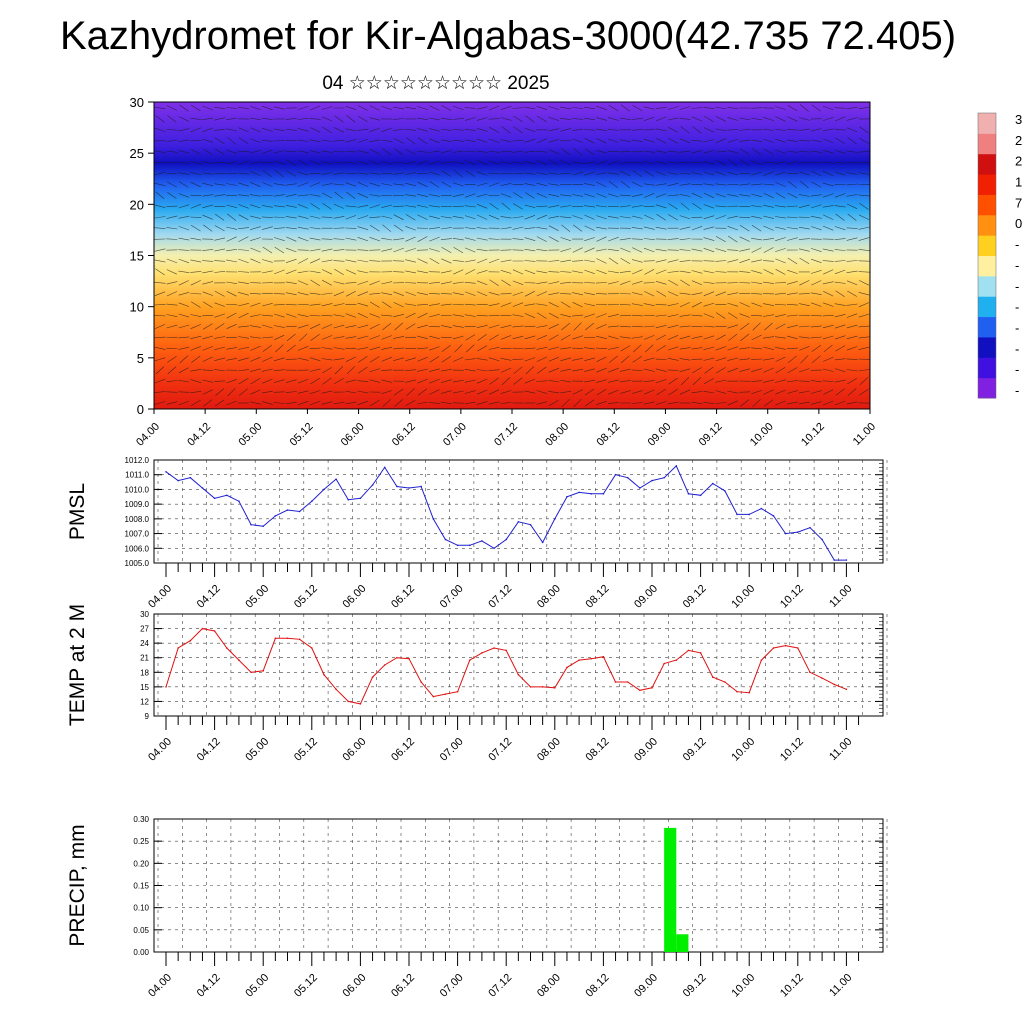 This screenshot has height=1024, width=1024. I want to click on panel-frame, so click(518, 511).